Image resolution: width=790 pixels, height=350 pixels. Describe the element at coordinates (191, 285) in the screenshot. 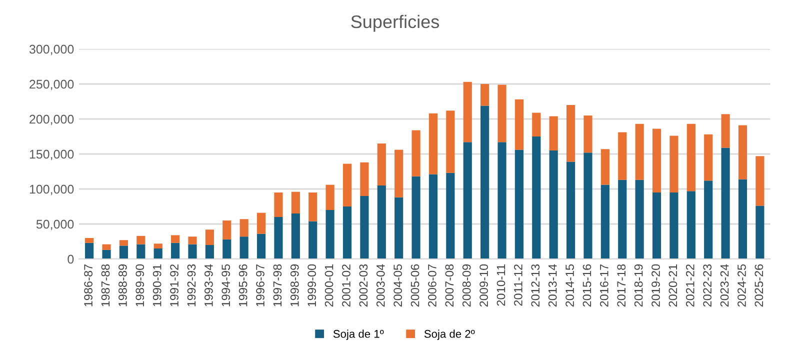

I see `x-tick-label: 1992-93` at that location.